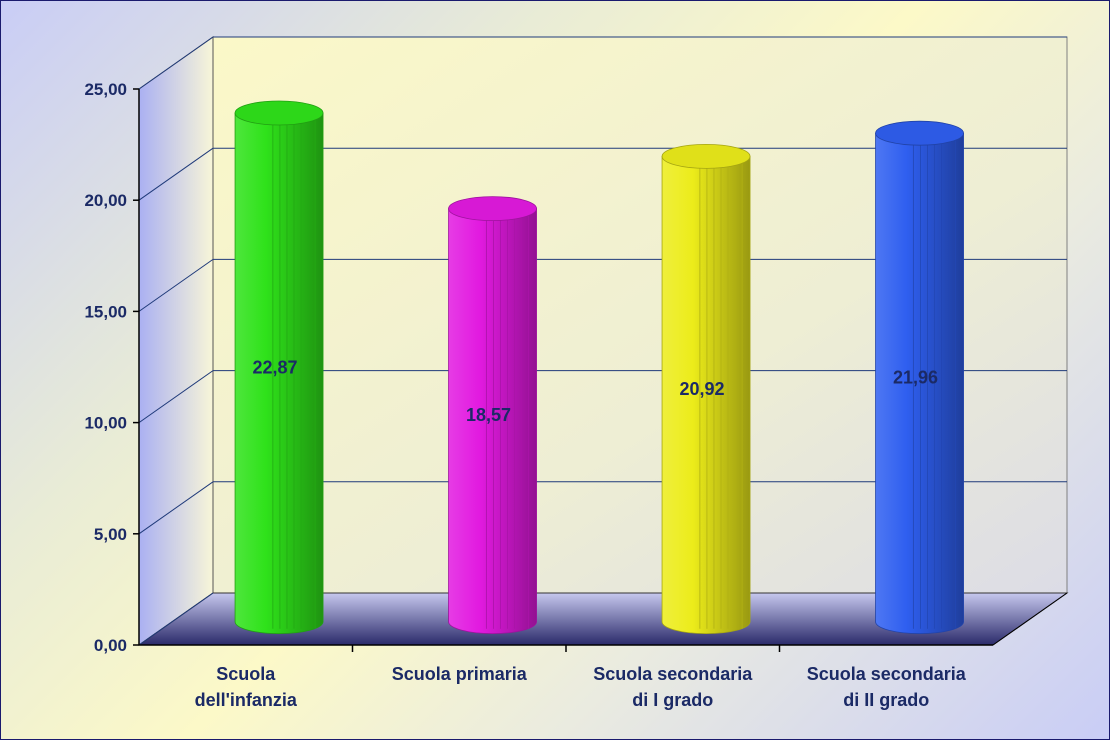  Describe the element at coordinates (702, 389) in the screenshot. I see `data-label: 20,92` at that location.